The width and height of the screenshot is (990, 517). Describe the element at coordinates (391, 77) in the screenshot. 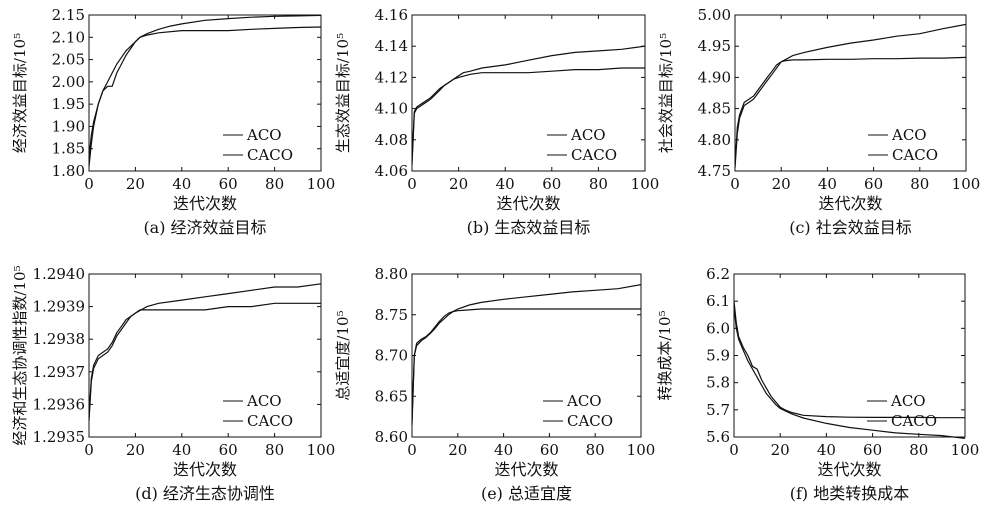

I see `y-tick-label: 4.12` at that location.